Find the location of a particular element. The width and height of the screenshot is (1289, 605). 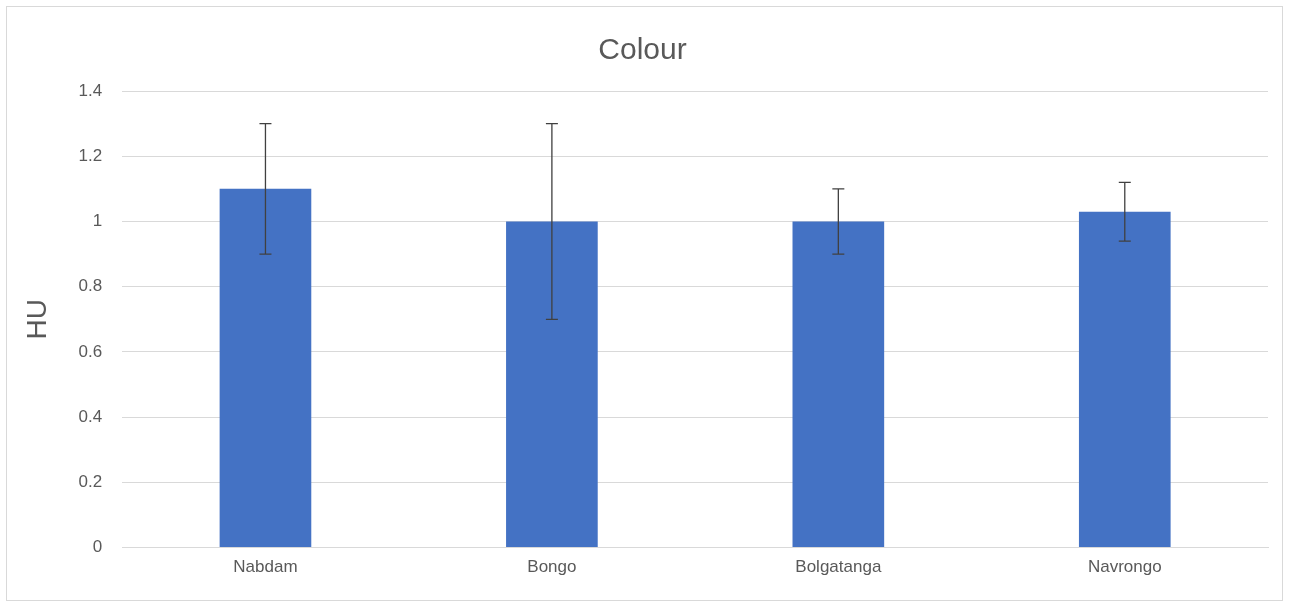

y-tick-label: 0.2 is located at coordinates (90, 482).